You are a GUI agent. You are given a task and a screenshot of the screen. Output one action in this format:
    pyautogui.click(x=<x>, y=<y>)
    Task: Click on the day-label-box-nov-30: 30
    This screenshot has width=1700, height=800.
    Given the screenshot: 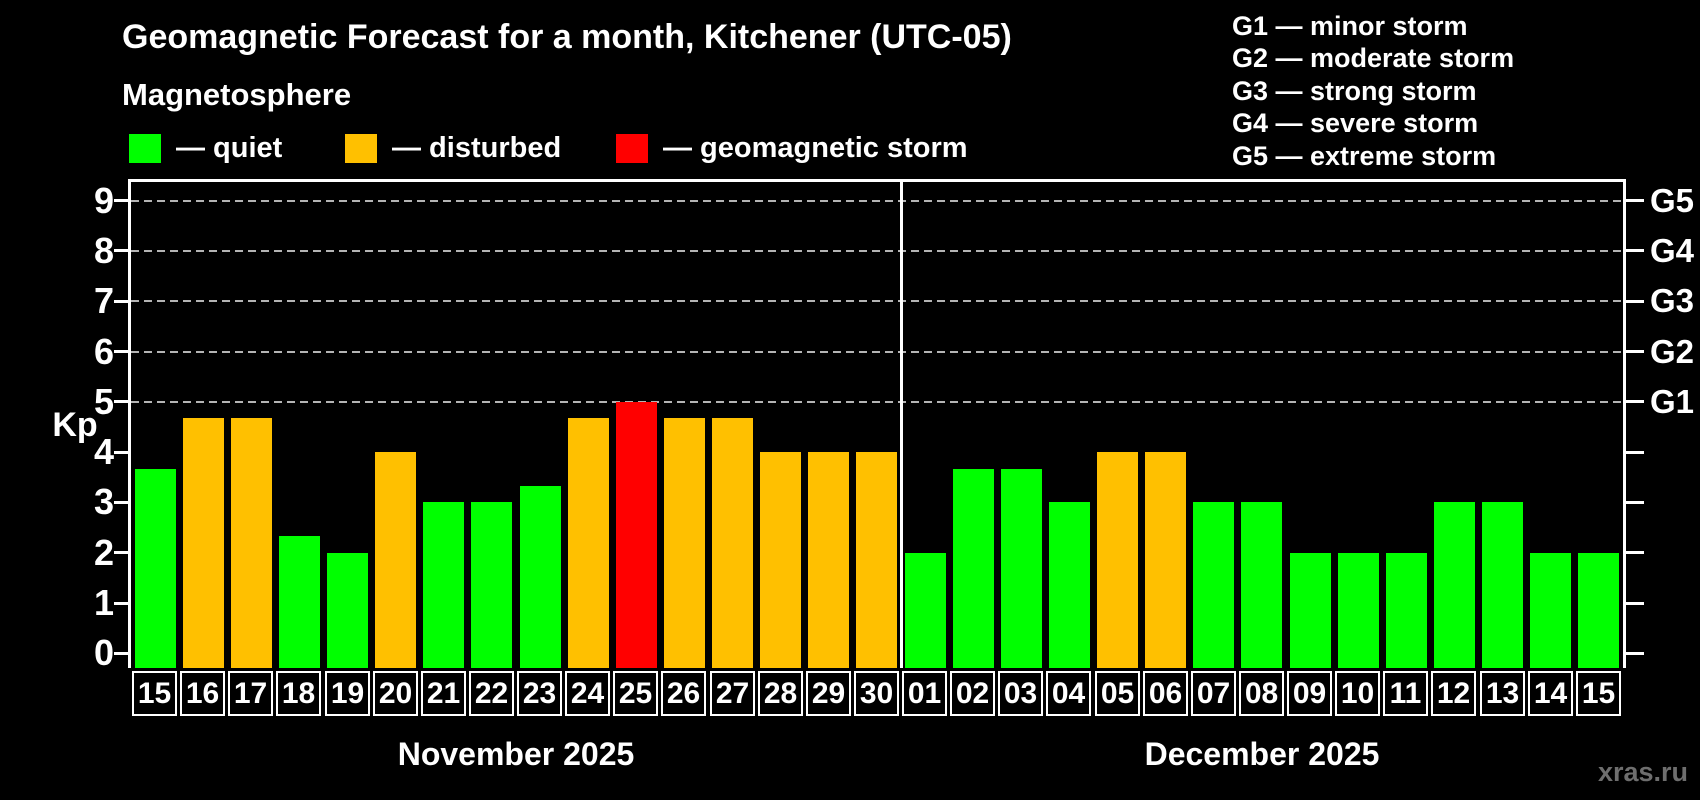 What is the action you would take?
    pyautogui.click(x=876, y=693)
    